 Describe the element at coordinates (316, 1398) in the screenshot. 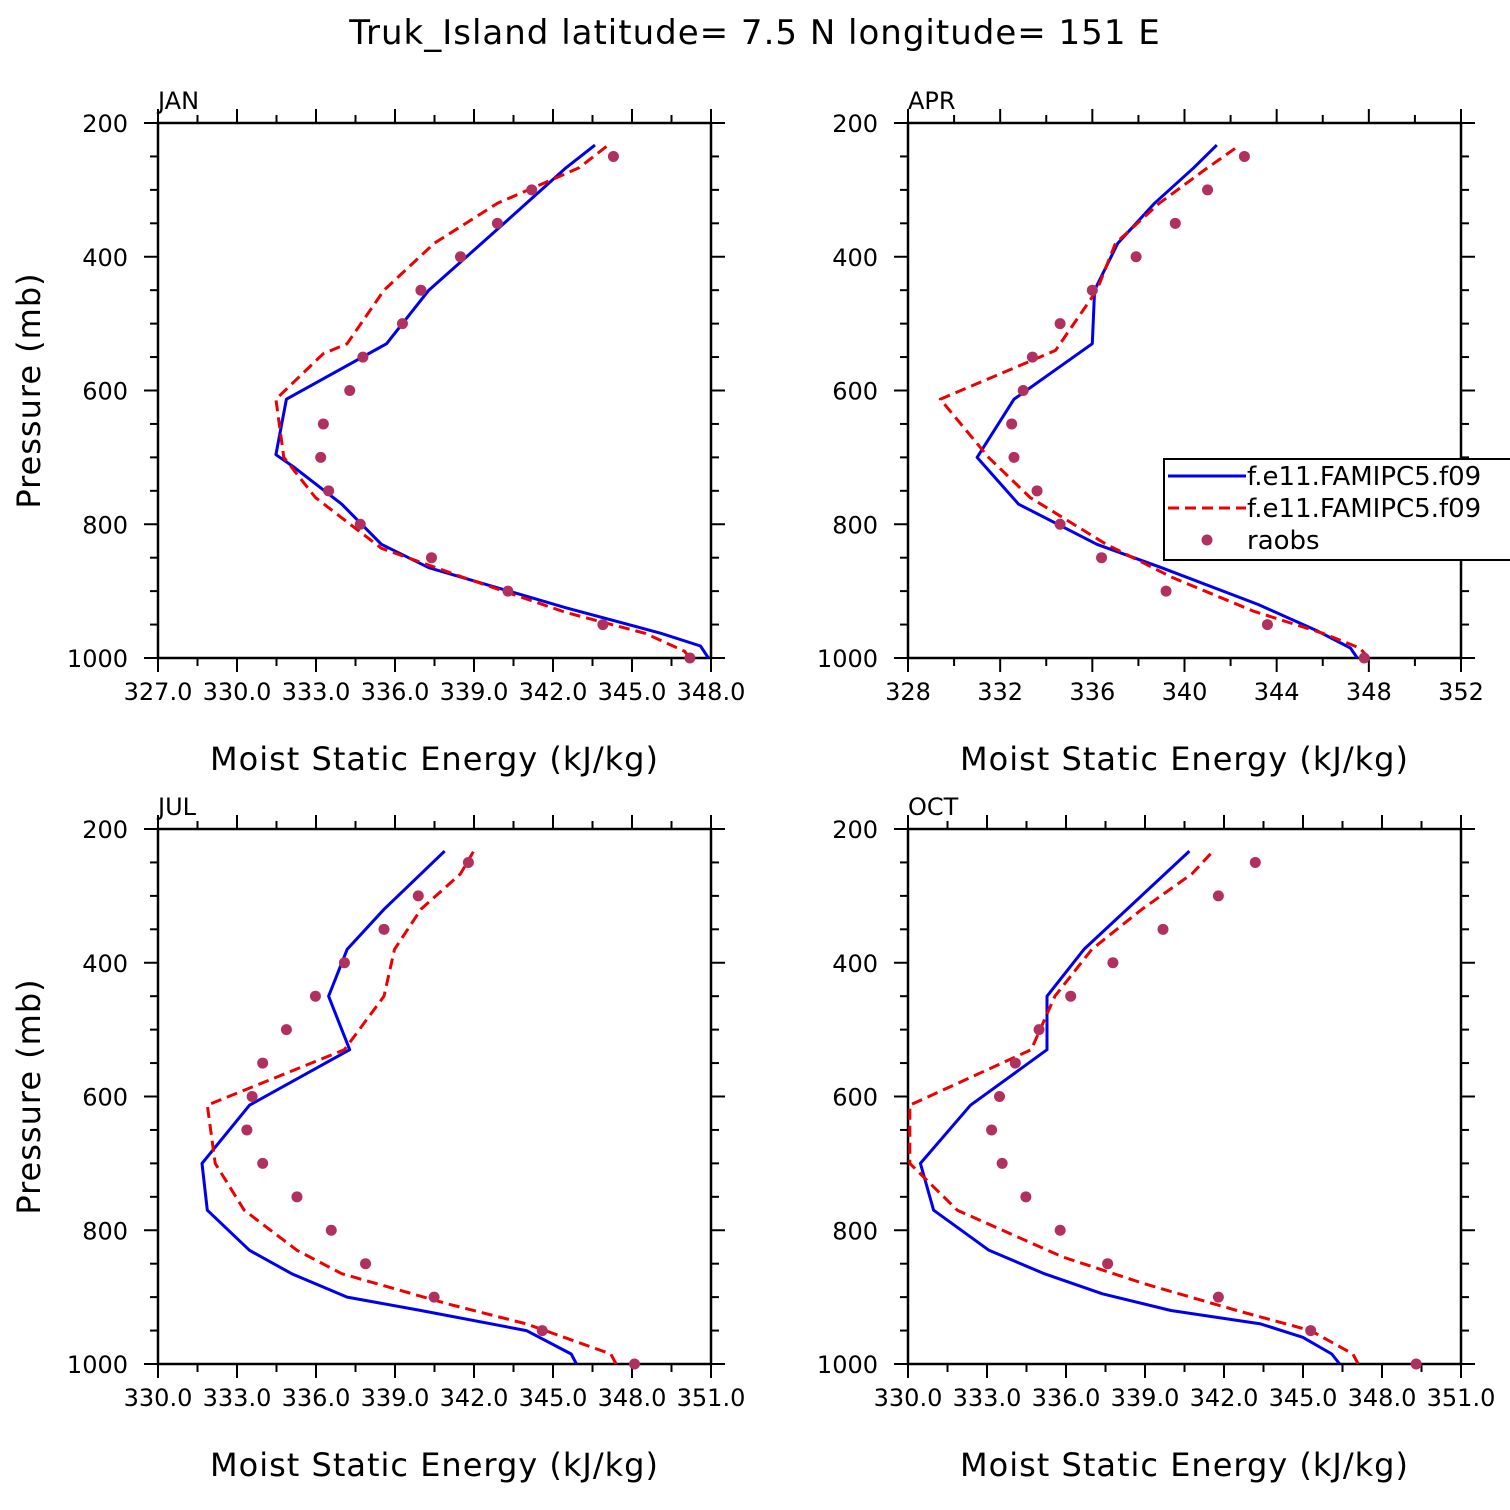

I see `x-tick-label: 336.0` at that location.